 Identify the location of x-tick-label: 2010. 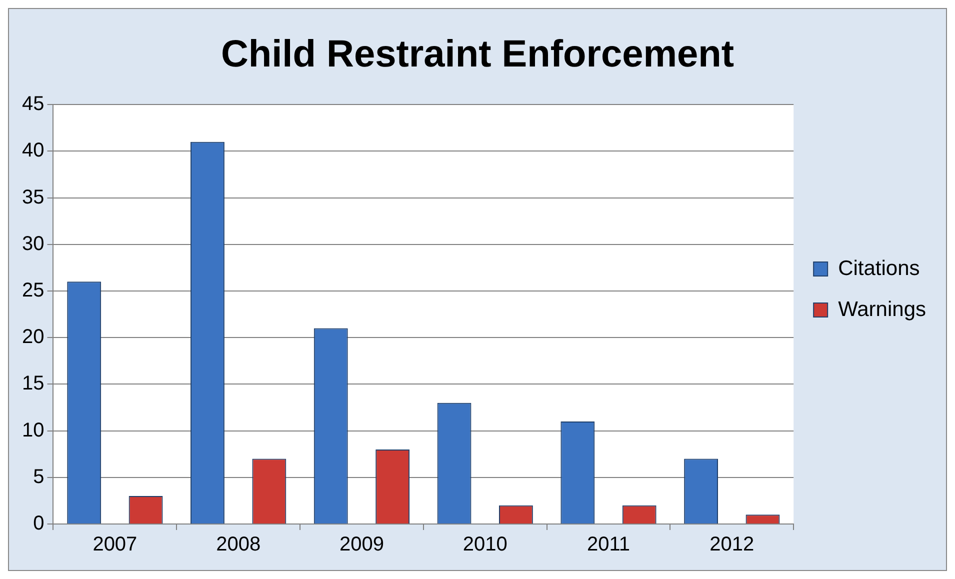
(485, 545).